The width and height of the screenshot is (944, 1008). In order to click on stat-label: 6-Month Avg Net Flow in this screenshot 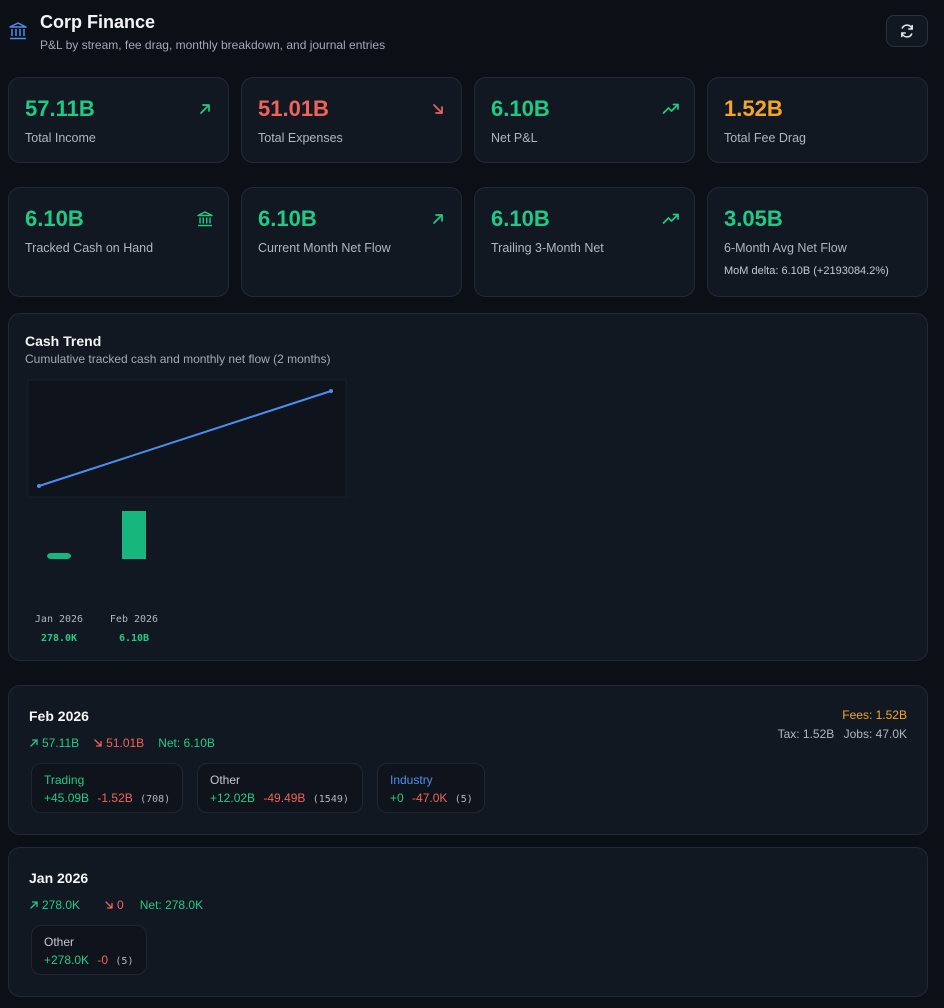, I will do `click(785, 248)`.